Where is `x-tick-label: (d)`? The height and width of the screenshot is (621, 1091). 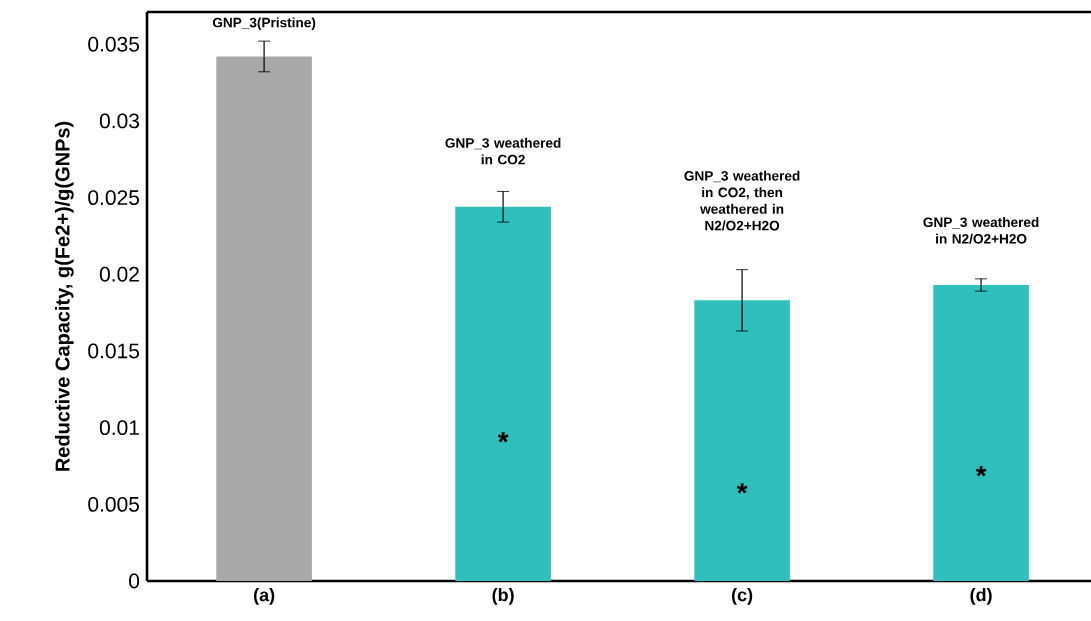
x-tick-label: (d) is located at coordinates (981, 596).